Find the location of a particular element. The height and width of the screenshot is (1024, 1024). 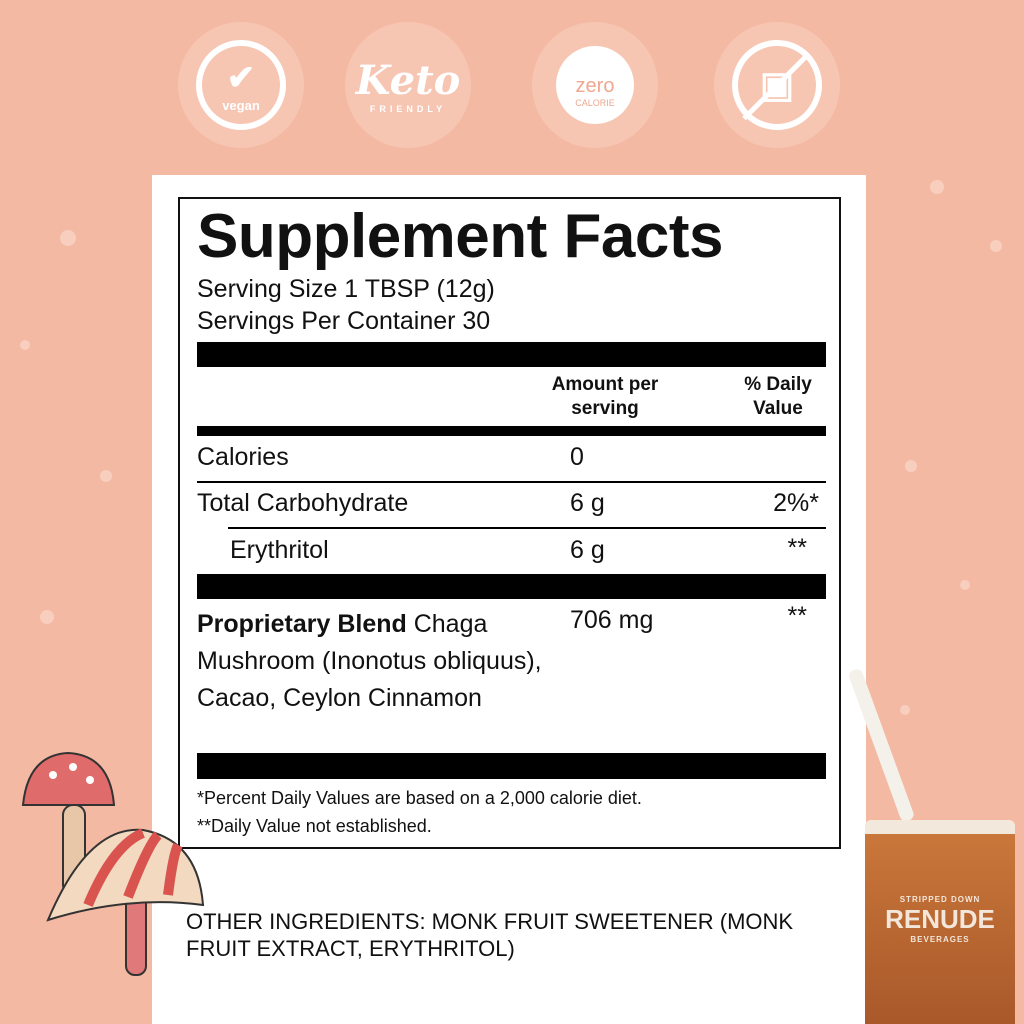

blend-dv: ** is located at coordinates (797, 616).